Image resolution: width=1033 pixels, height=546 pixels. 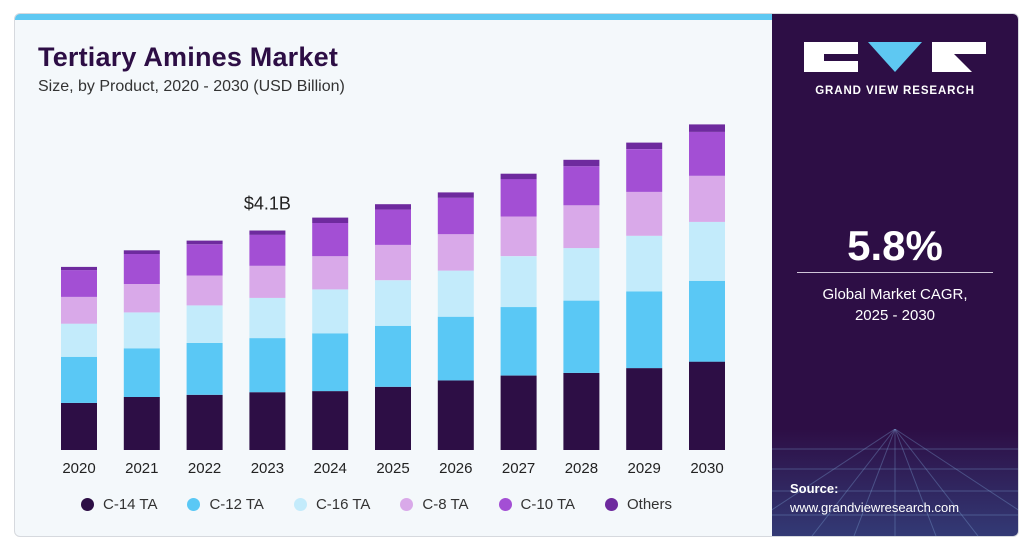 What do you see at coordinates (644, 330) in the screenshot?
I see `bar-segment-c-12-ta-2029` at bounding box center [644, 330].